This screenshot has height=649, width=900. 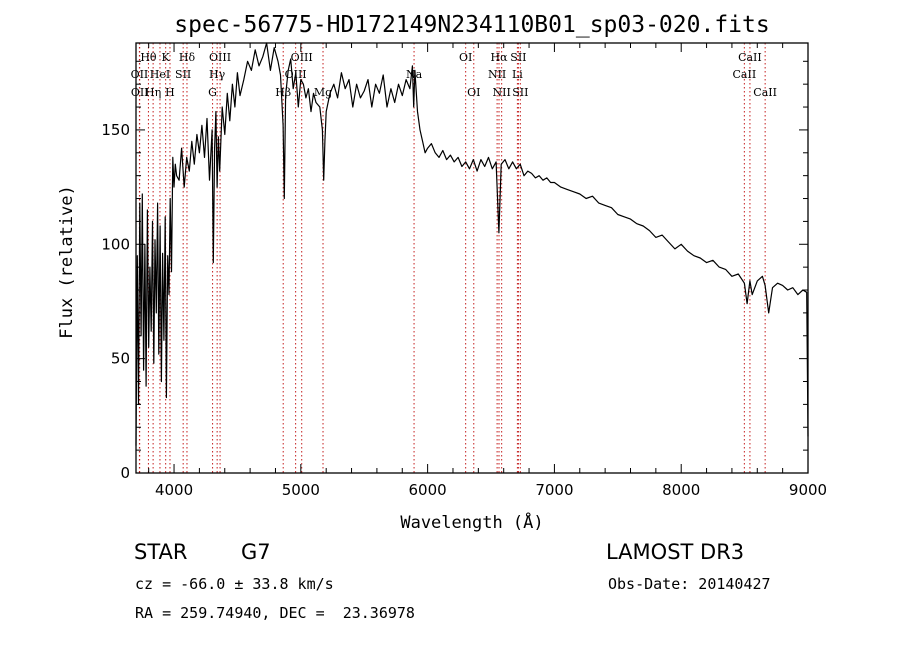 I want to click on line-label-mg: Mg, so click(x=323, y=92).